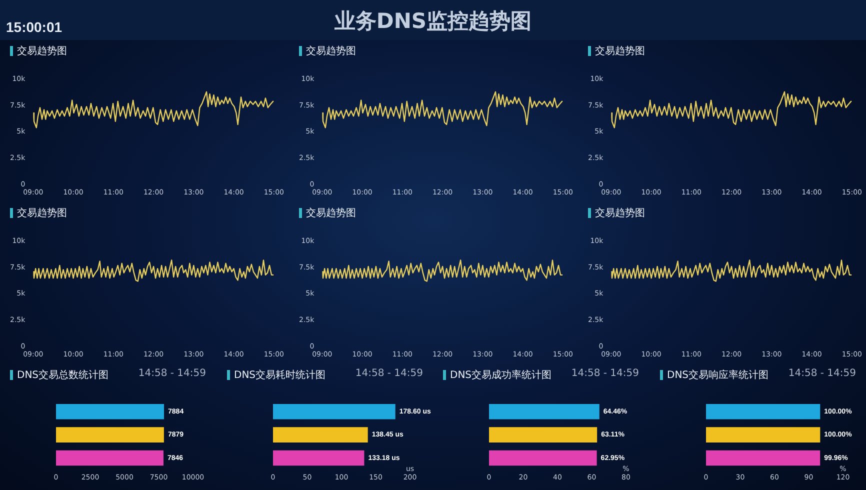 Image resolution: width=866 pixels, height=490 pixels. I want to click on text: 业务DNS监控趋势图, so click(433, 21).